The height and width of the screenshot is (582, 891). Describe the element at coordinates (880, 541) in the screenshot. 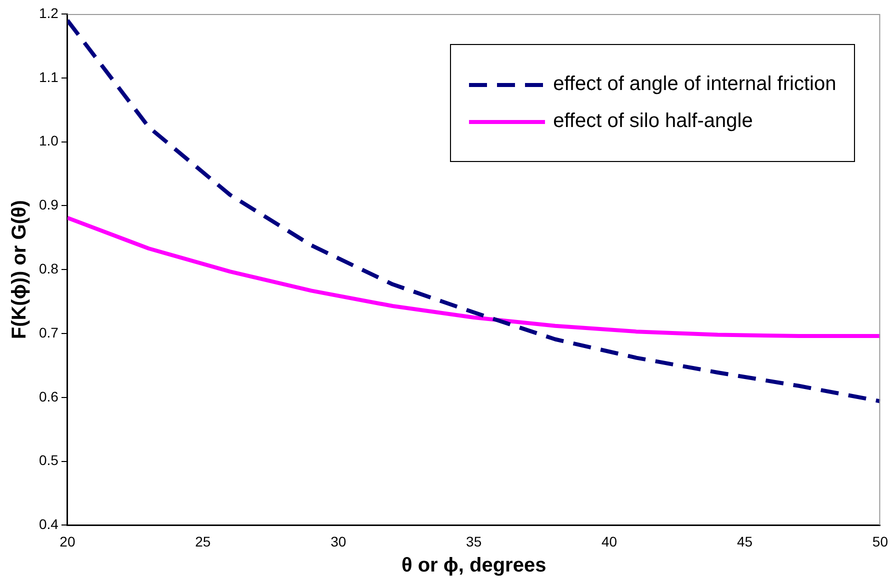

I see `x-tick-label: 50` at that location.